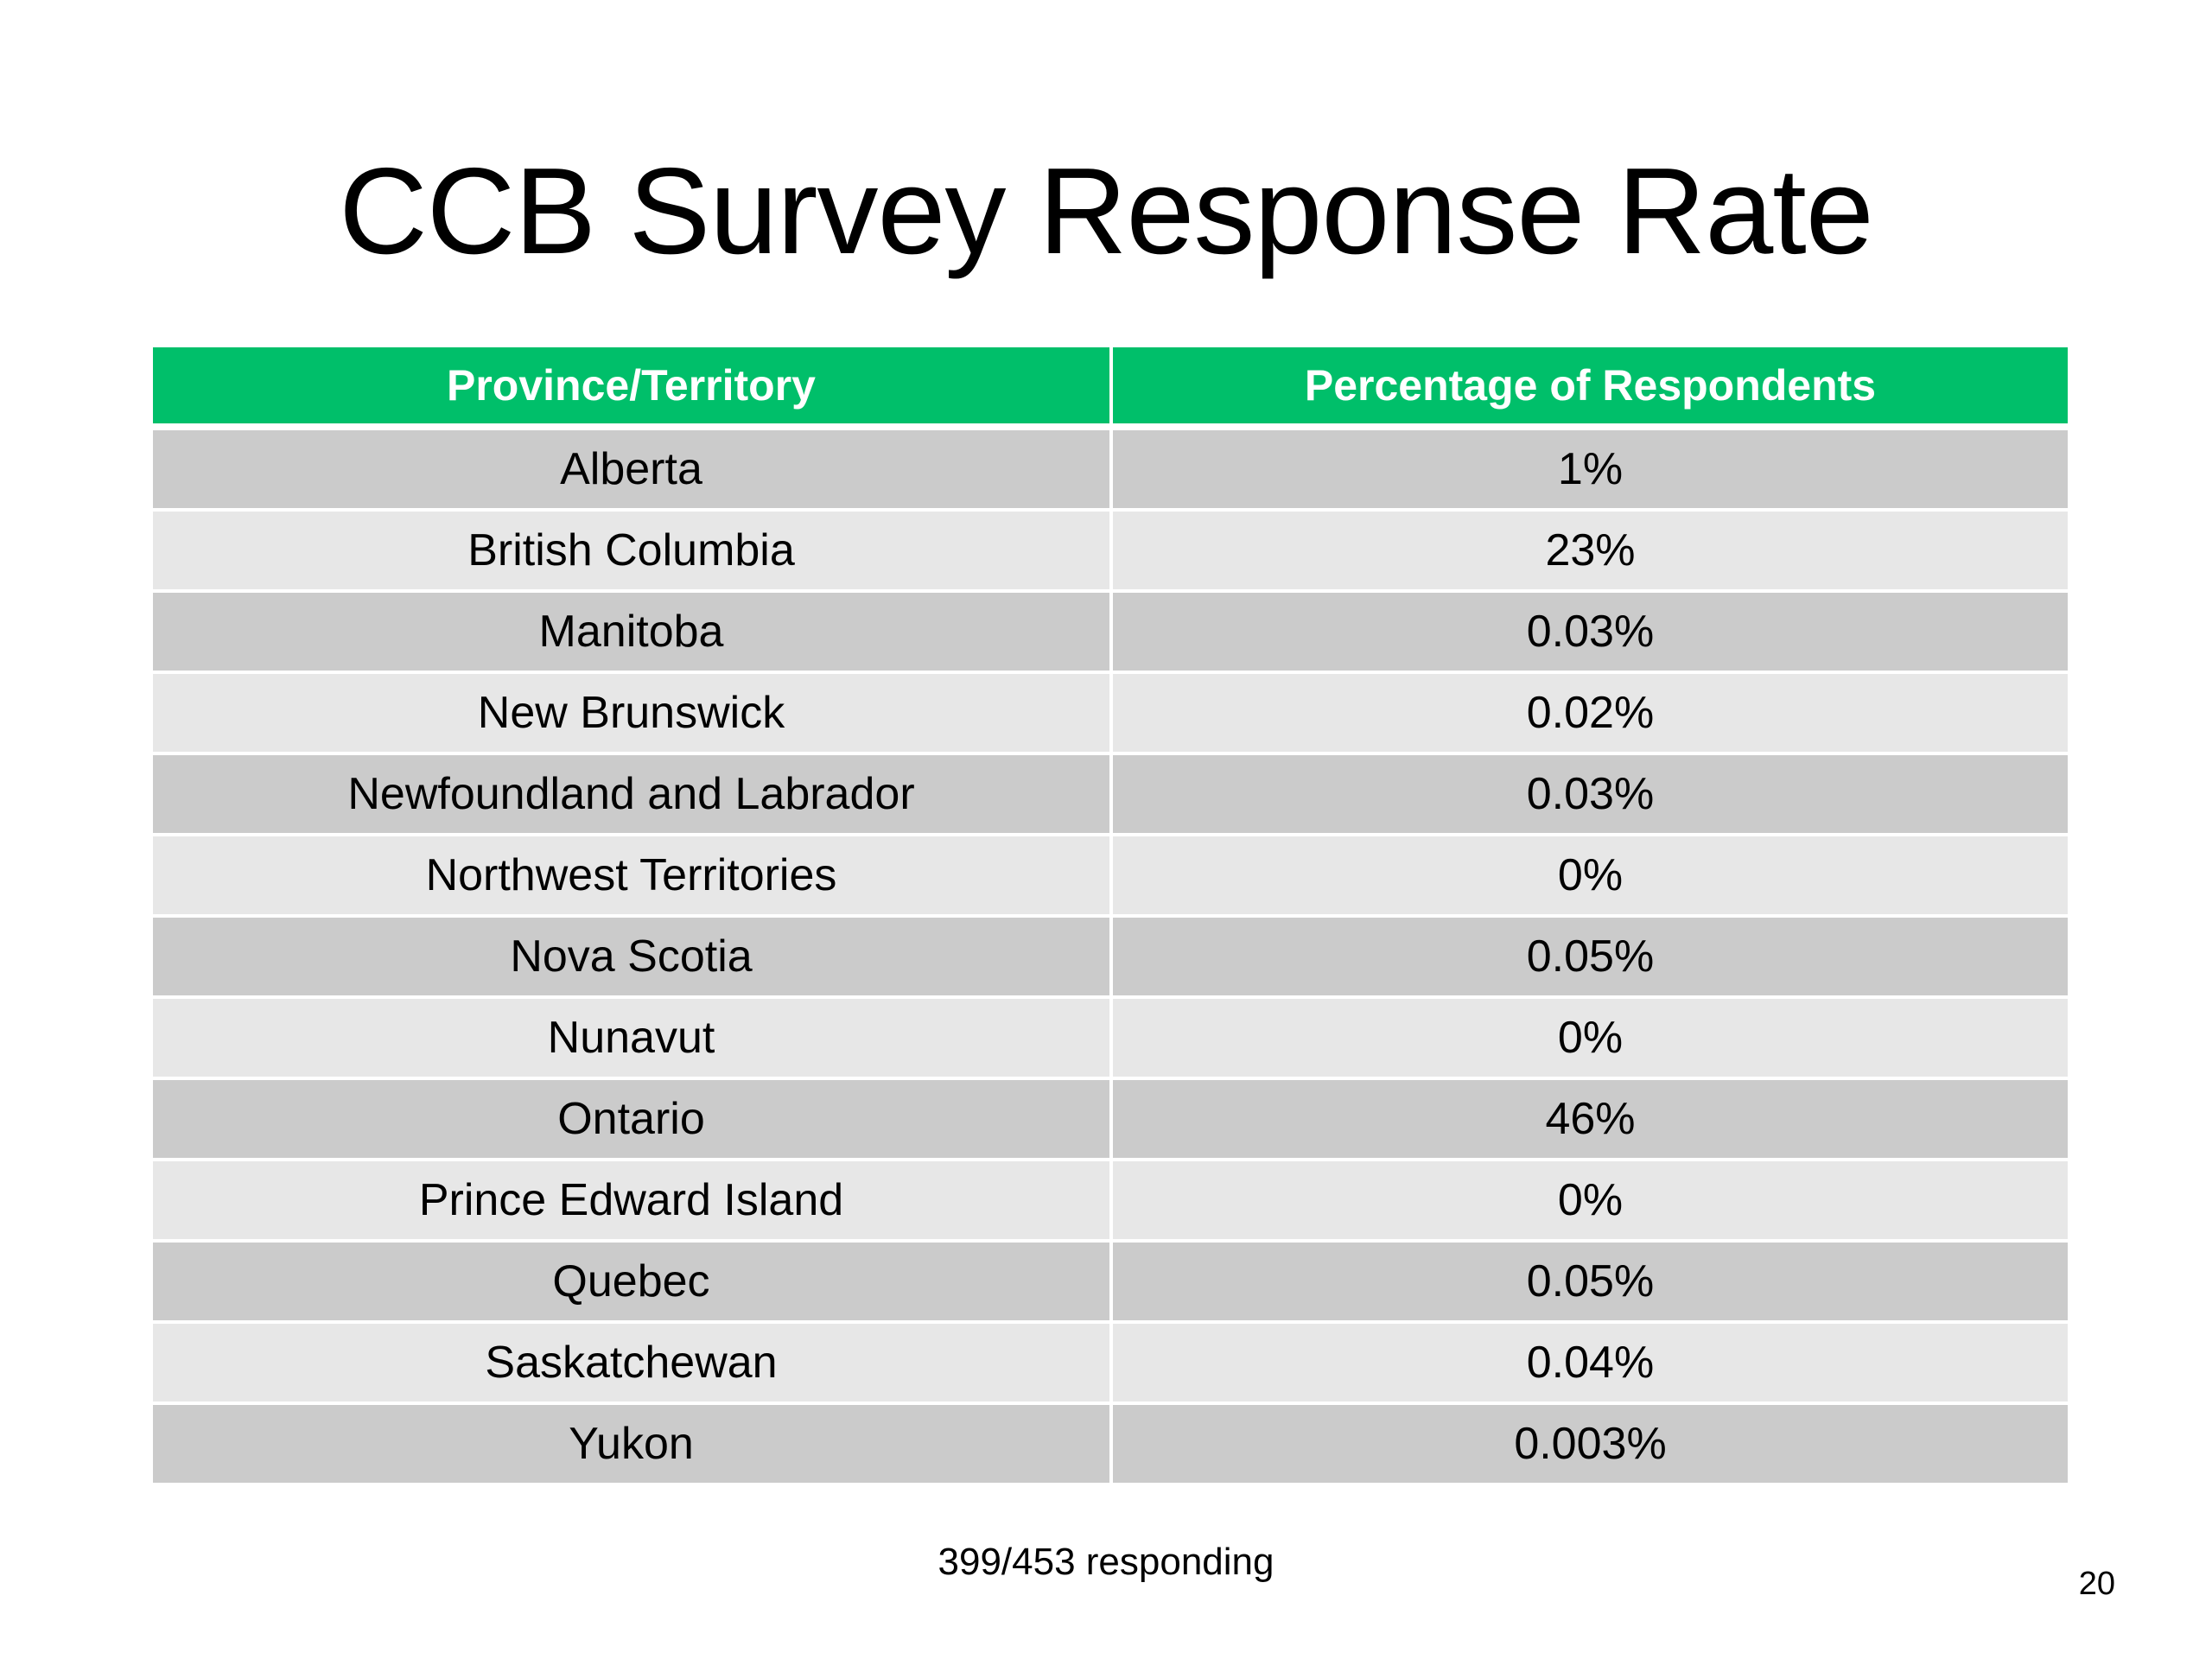 This screenshot has height=1659, width=2212. I want to click on table-row: British Columbia 23%, so click(1110, 552).